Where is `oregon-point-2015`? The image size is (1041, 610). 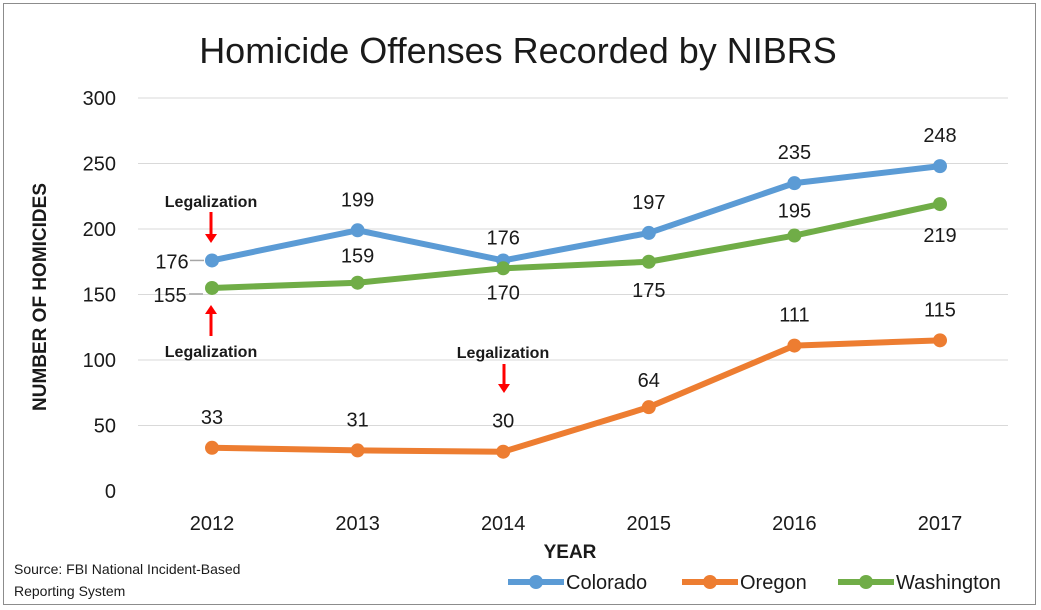 oregon-point-2015 is located at coordinates (648, 407).